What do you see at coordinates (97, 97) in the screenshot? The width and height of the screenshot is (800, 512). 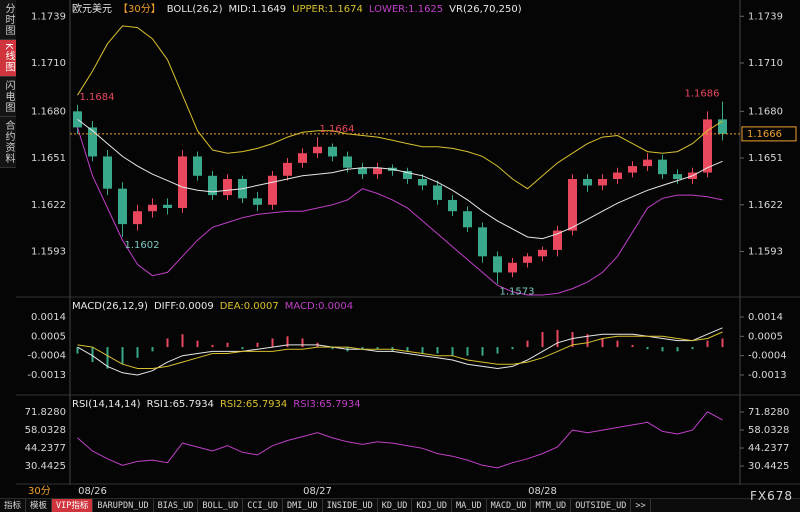 I see `price-annotation: 1.1684` at bounding box center [97, 97].